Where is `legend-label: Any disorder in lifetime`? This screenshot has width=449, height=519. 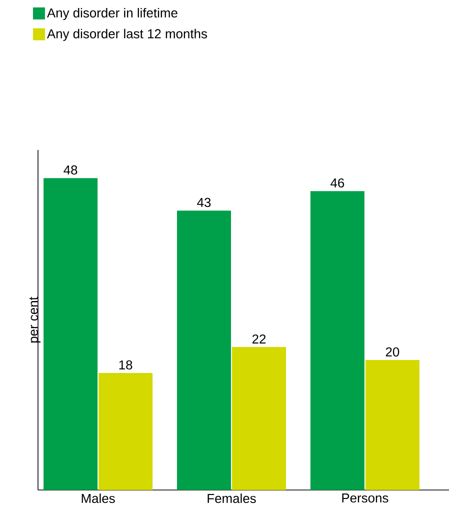
legend-label: Any disorder in lifetime is located at coordinates (112, 14).